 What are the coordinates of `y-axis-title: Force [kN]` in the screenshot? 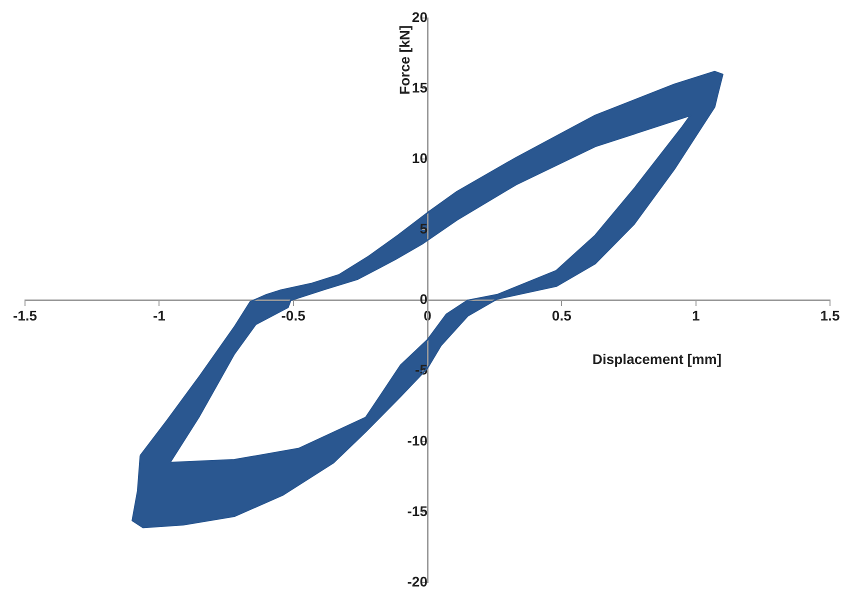 It's located at (404, 60).